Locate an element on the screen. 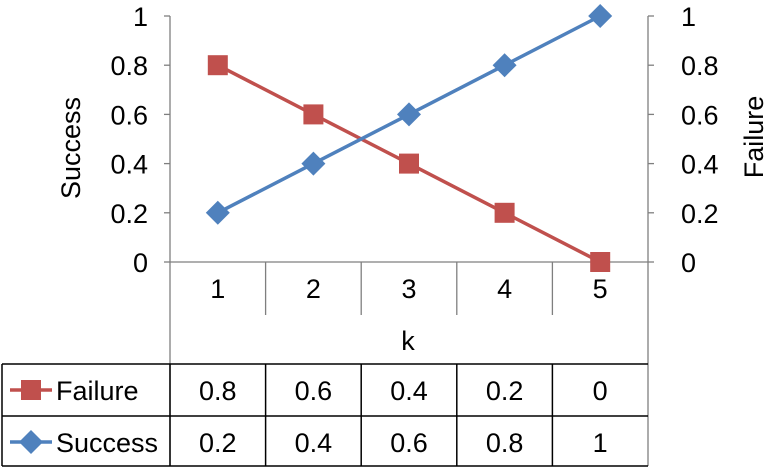  y-tick-right-label: 0.4 is located at coordinates (700, 165).